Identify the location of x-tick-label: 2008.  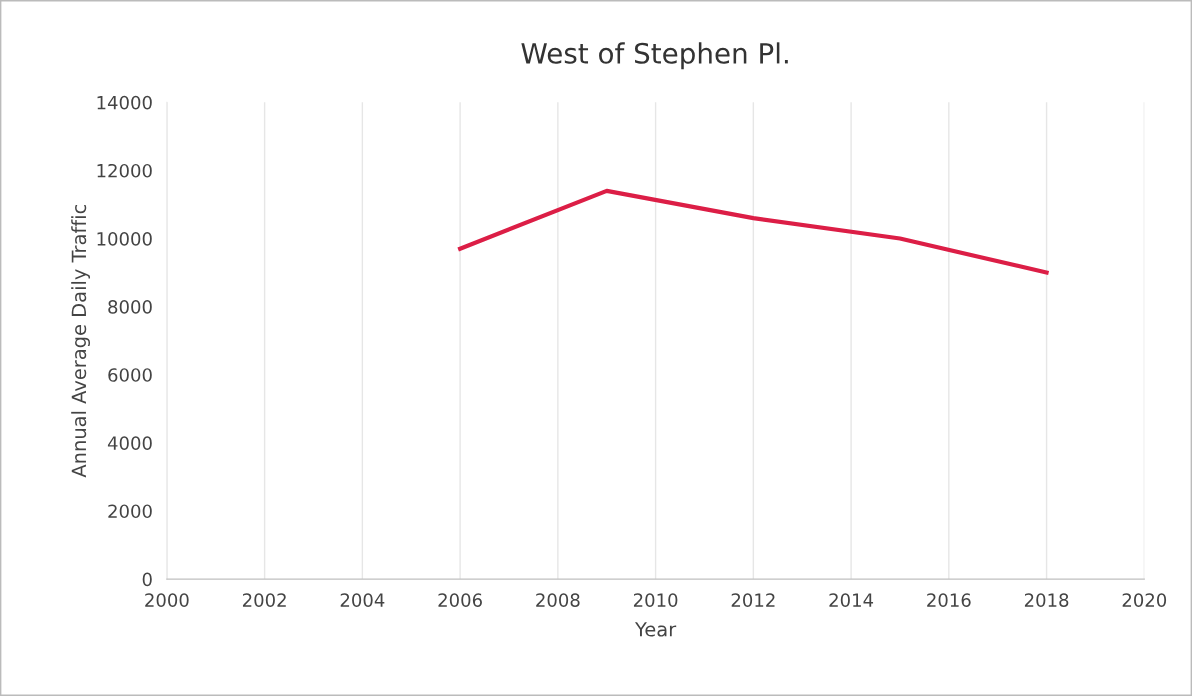
(558, 600).